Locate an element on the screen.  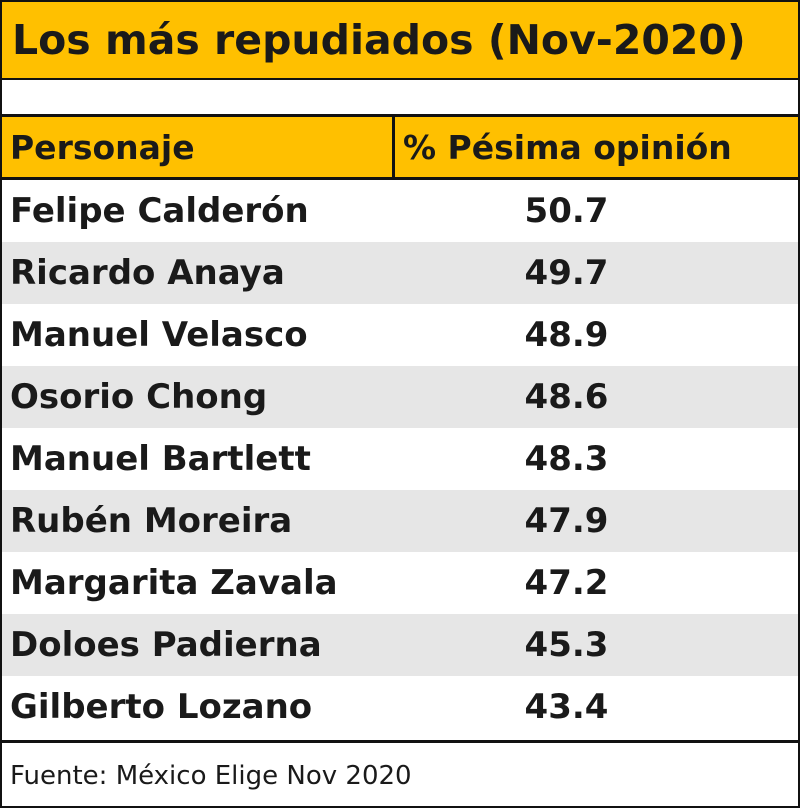
row-name: Rubén Moreira is located at coordinates (151, 521).